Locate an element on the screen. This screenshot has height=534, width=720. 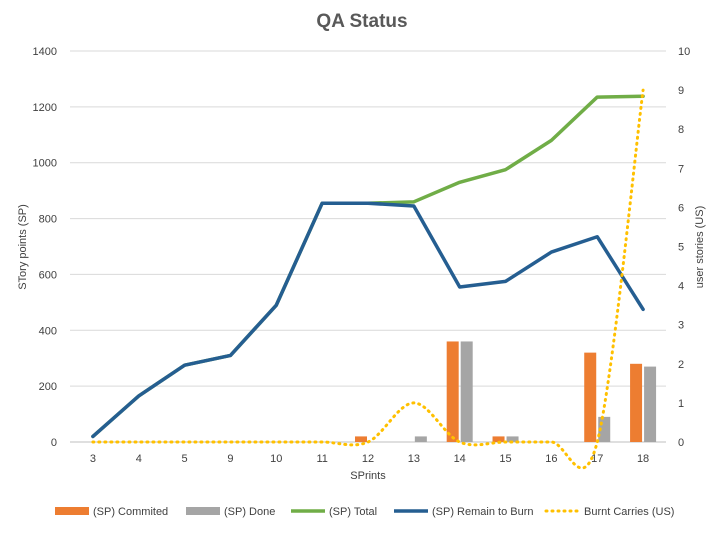
legend-label: (SP) Commited is located at coordinates (130, 512).